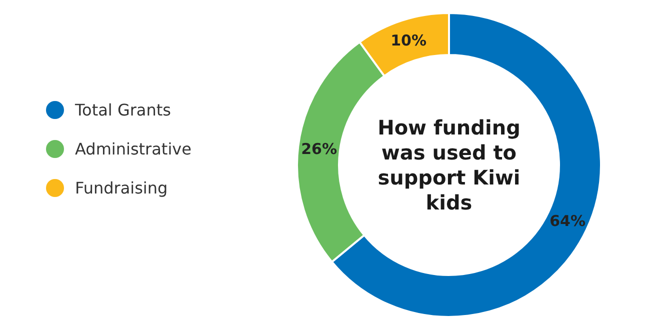 This screenshot has width=655, height=324. Describe the element at coordinates (133, 149) in the screenshot. I see `legend-label: Administrative` at that location.